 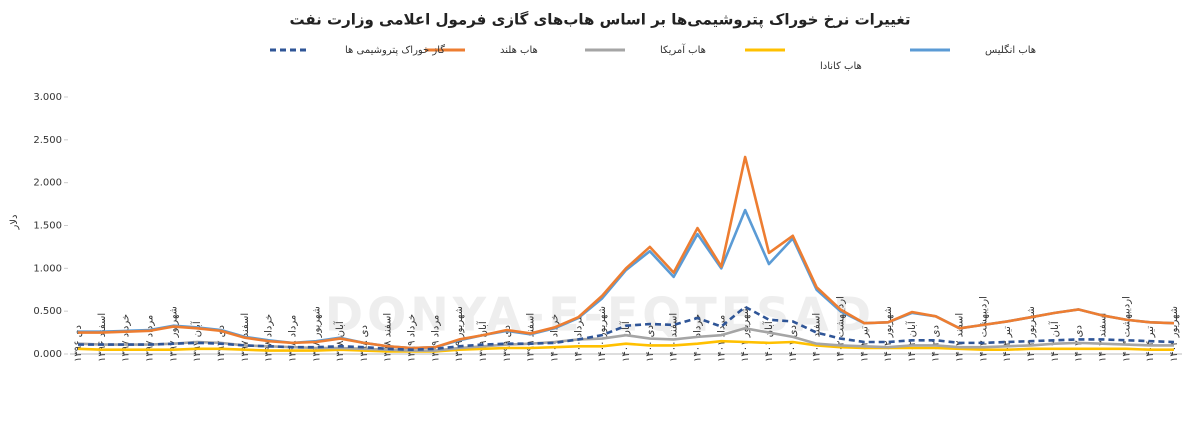 What do you see at coordinates (269, 338) in the screenshot?
I see `x-tick-label: خرداد ۱۳۹۸` at bounding box center [269, 338].